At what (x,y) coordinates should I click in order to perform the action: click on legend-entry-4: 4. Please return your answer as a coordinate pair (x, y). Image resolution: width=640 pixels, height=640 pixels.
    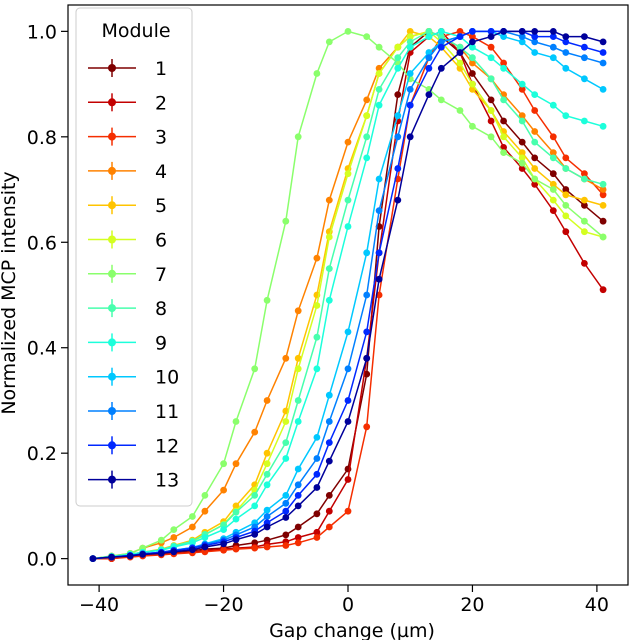
    Looking at the image, I should click on (127, 172).